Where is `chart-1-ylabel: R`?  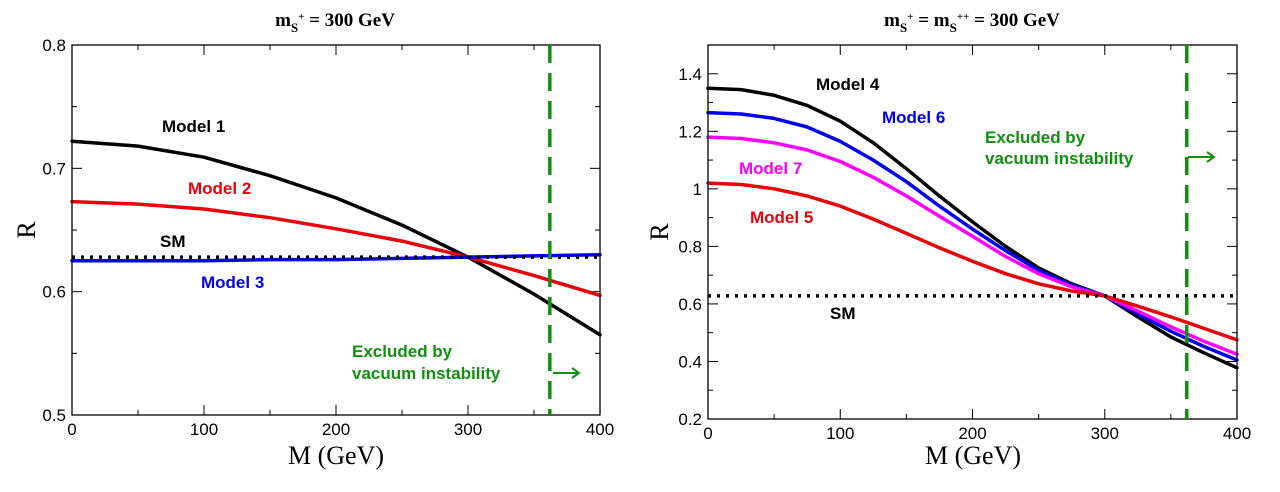 chart-1-ylabel: R is located at coordinates (26, 230).